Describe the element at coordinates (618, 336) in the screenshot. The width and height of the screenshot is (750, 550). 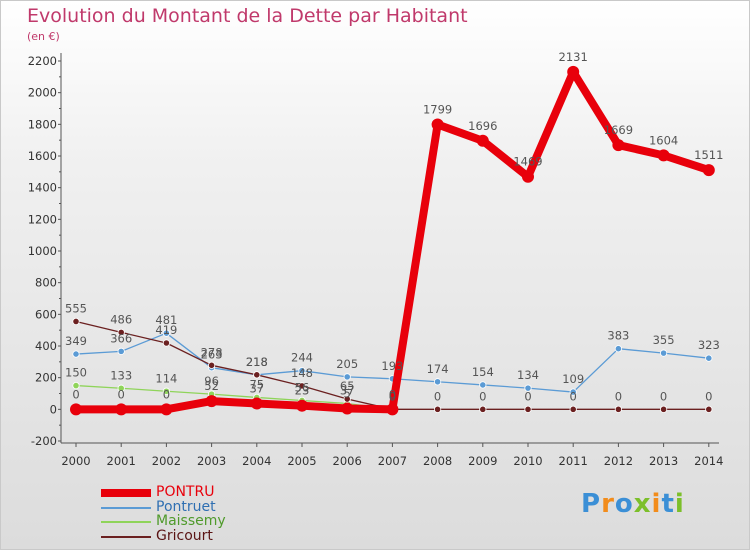
I see `data-label: 383` at that location.